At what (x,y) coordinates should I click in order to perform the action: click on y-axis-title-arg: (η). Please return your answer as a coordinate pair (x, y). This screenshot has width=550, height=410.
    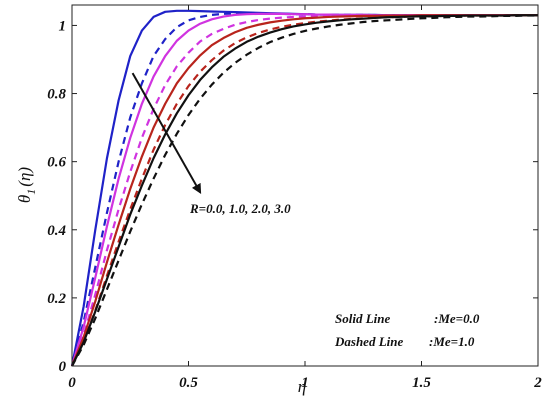
    Looking at the image, I should click on (24, 177).